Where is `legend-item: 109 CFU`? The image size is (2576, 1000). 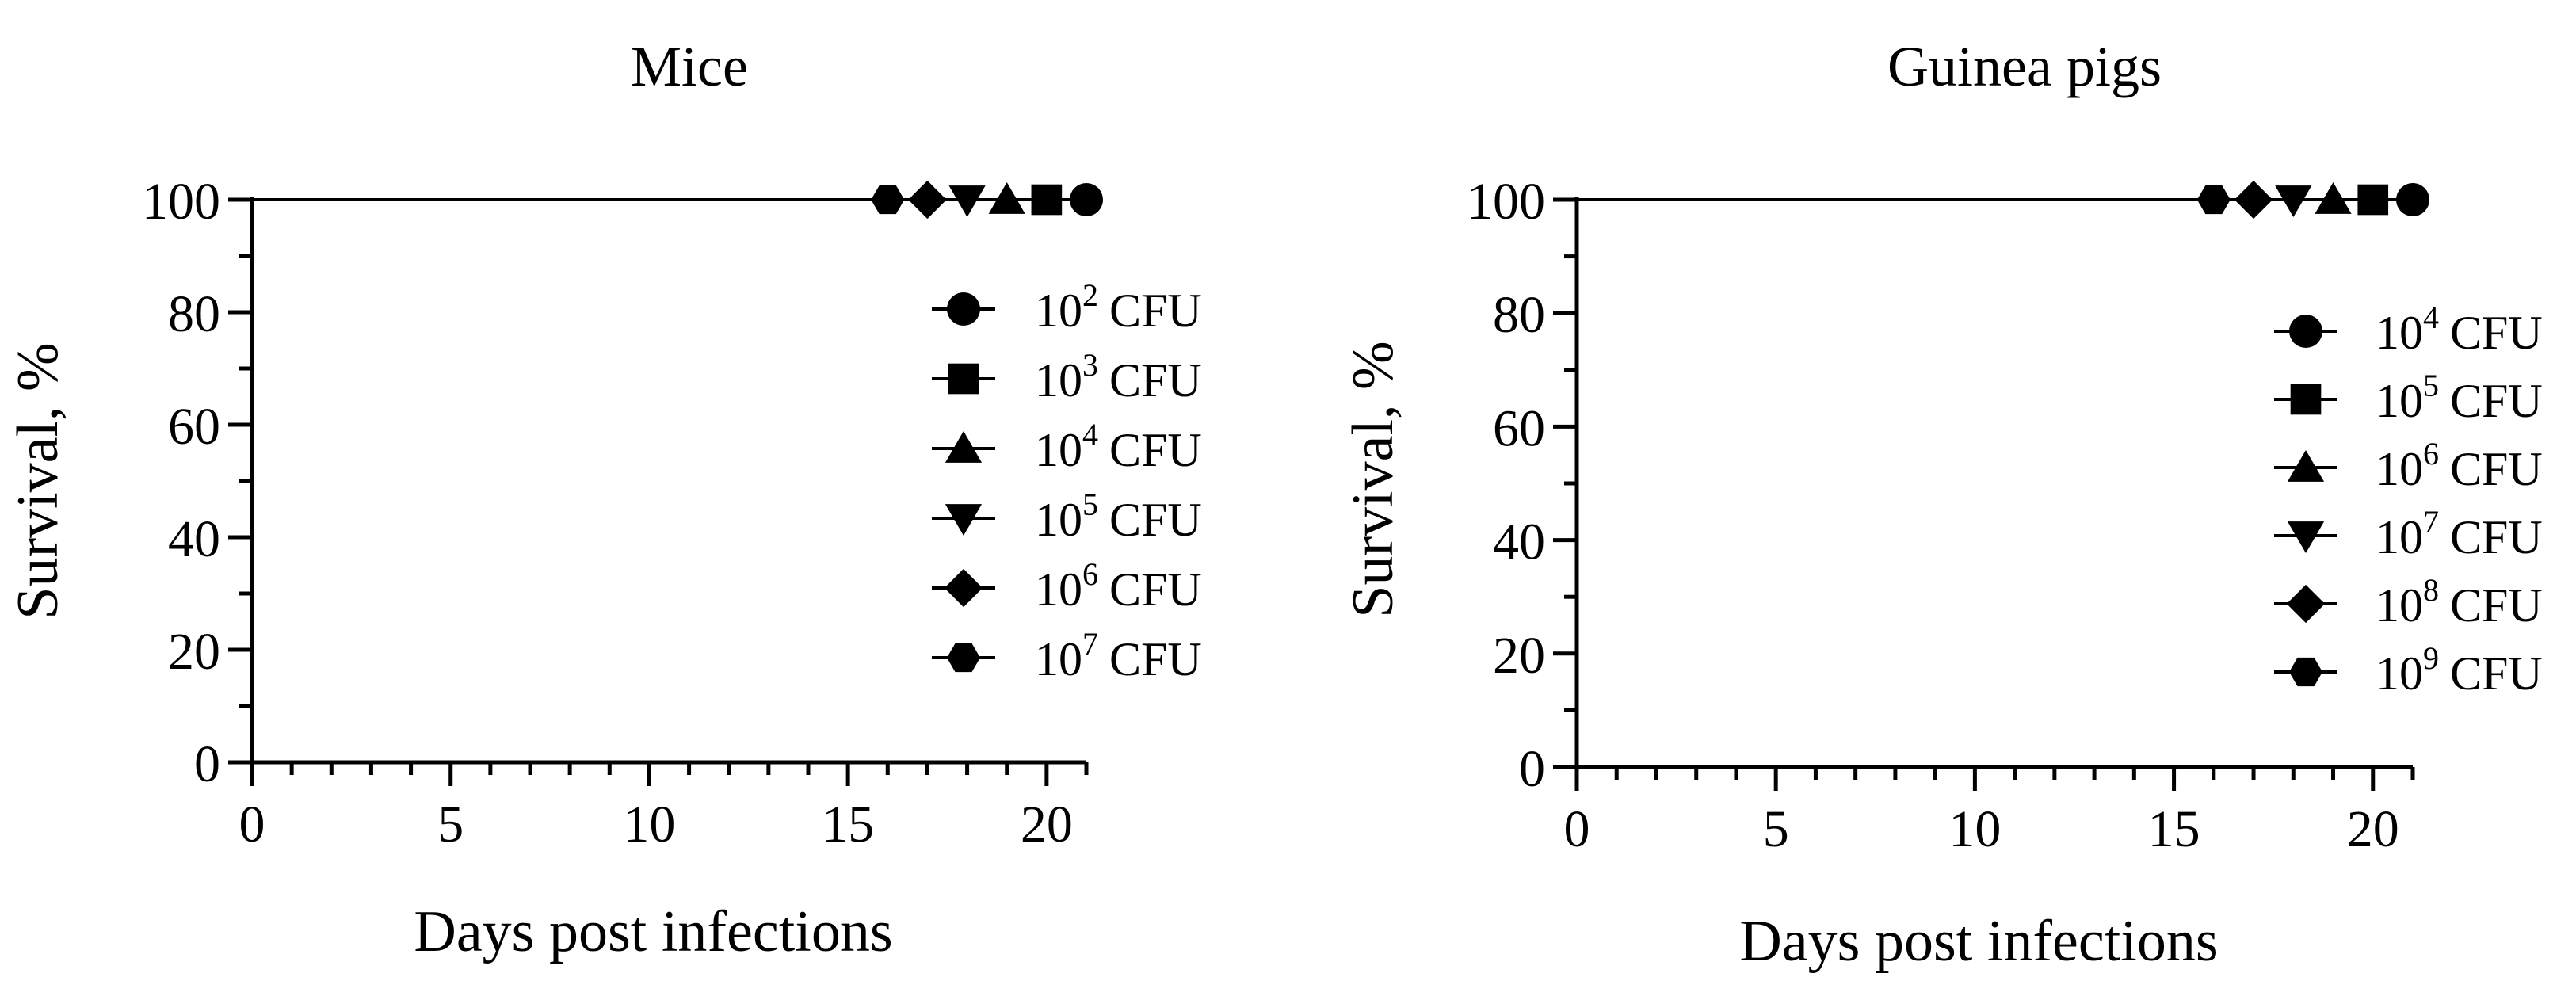
legend-item: 109 CFU is located at coordinates (2408, 670).